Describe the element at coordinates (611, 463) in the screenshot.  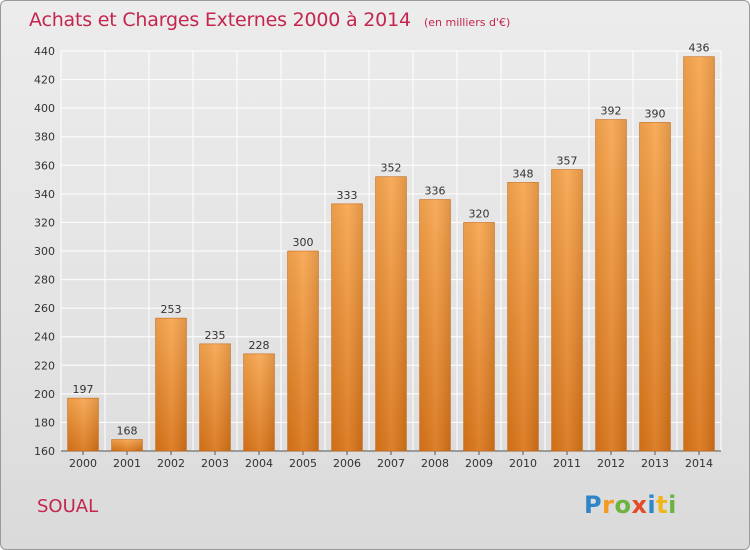
I see `x-tick-label: 2012` at that location.